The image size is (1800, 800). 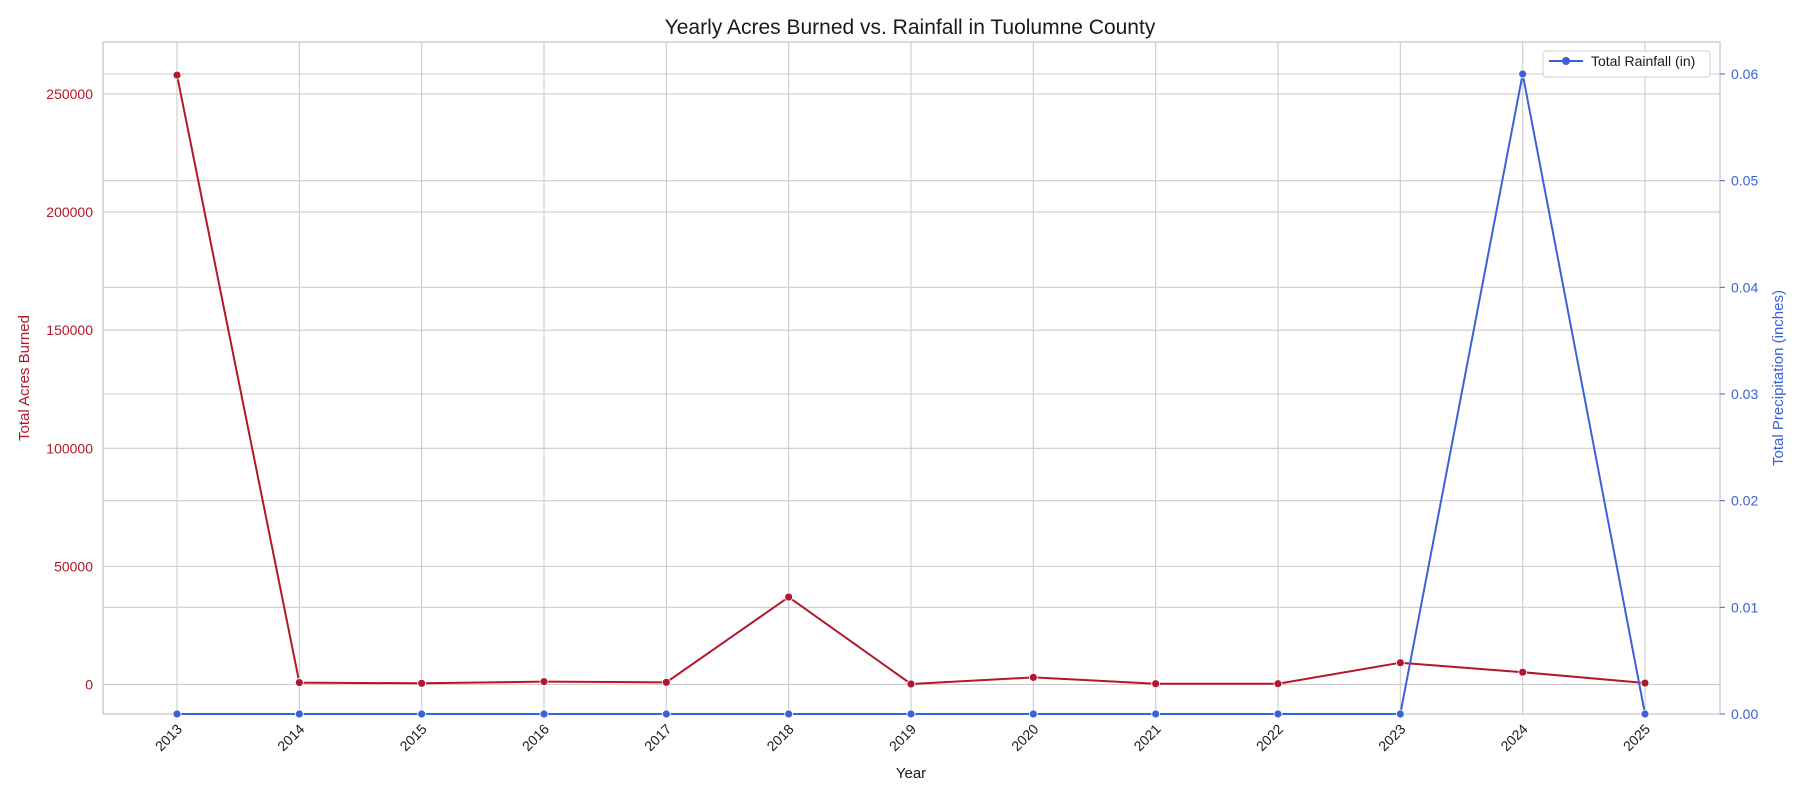 I want to click on right-y-tick-label: 0.03, so click(x=1744, y=394).